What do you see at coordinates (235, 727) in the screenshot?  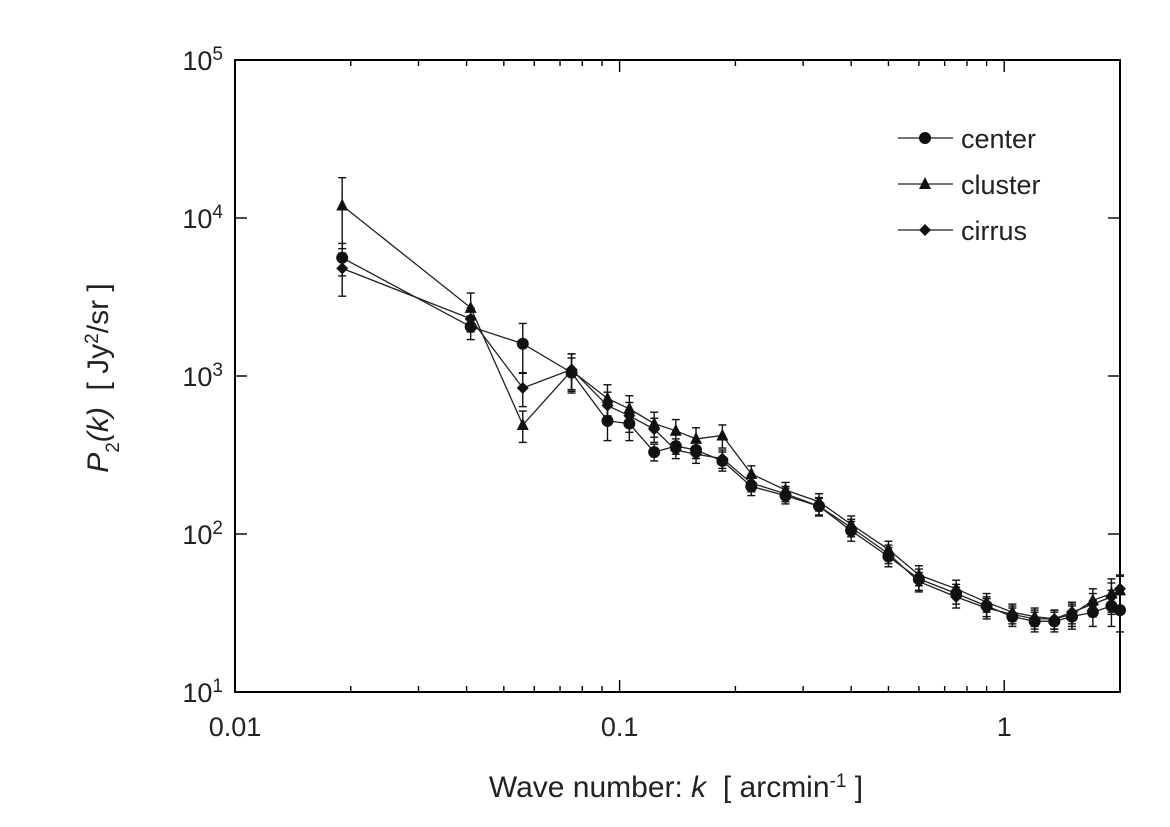 I see `x-tick-label: 0.01` at bounding box center [235, 727].